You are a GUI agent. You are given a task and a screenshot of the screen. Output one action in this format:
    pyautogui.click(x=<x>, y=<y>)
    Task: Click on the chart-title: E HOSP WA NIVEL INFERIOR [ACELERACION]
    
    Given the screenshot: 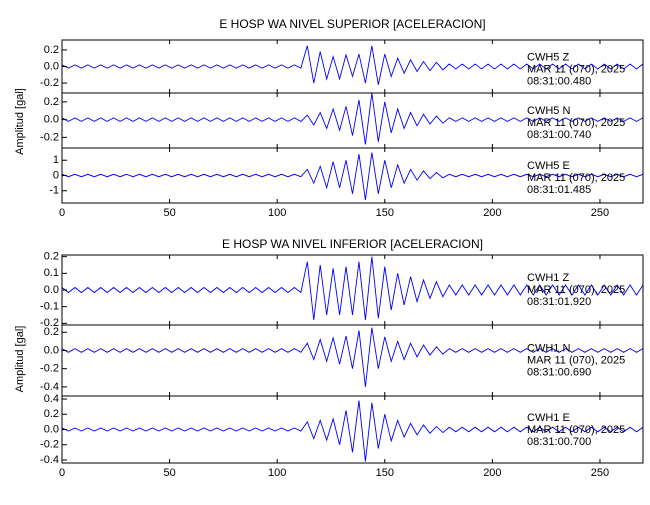 What is the action you would take?
    pyautogui.click(x=352, y=244)
    